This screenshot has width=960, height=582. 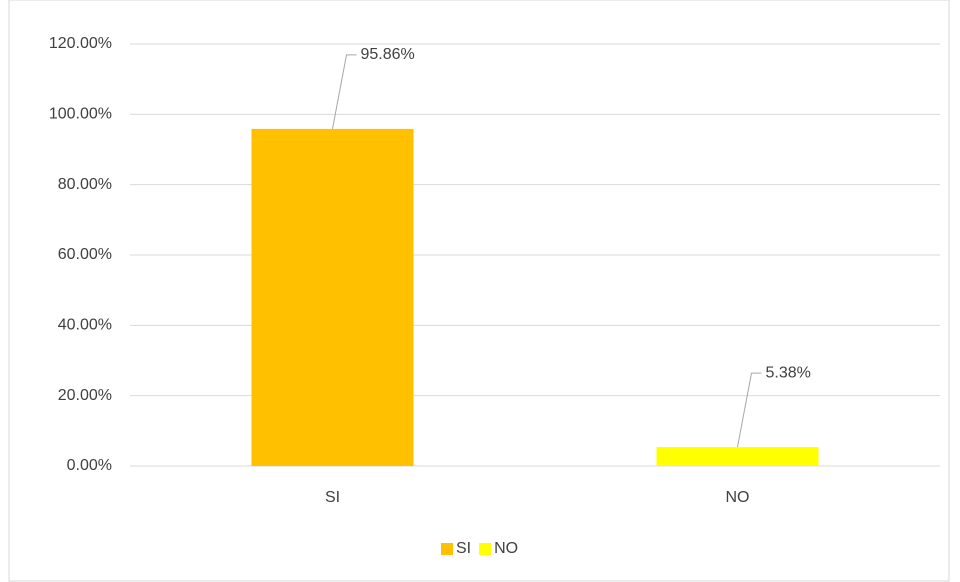 What do you see at coordinates (388, 54) in the screenshot?
I see `data-label: 95.86%` at bounding box center [388, 54].